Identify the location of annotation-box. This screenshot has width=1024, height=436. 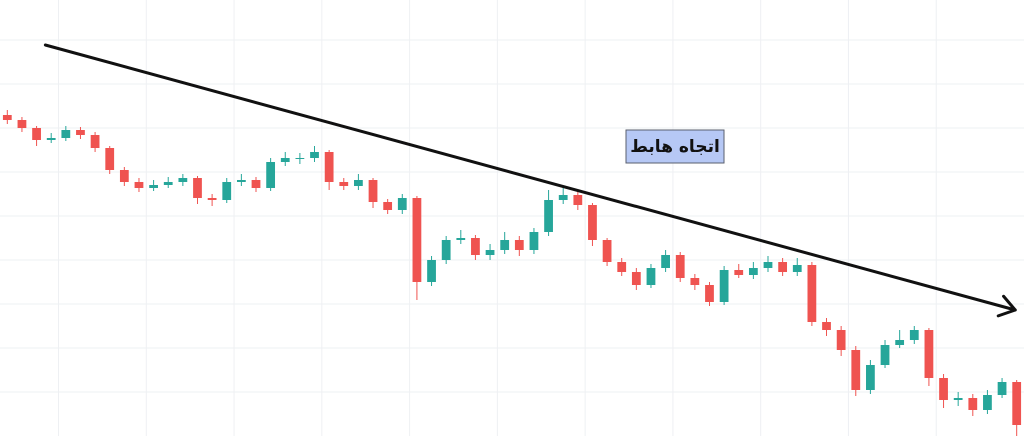
(675, 146).